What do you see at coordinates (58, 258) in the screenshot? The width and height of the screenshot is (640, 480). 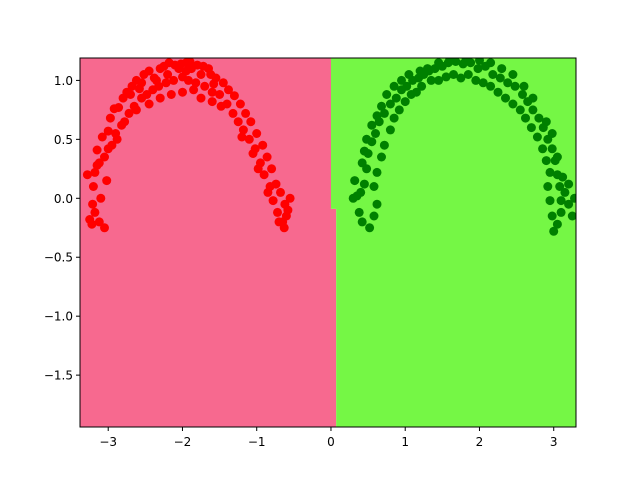 I see `y-tick-label: −0.5` at bounding box center [58, 258].